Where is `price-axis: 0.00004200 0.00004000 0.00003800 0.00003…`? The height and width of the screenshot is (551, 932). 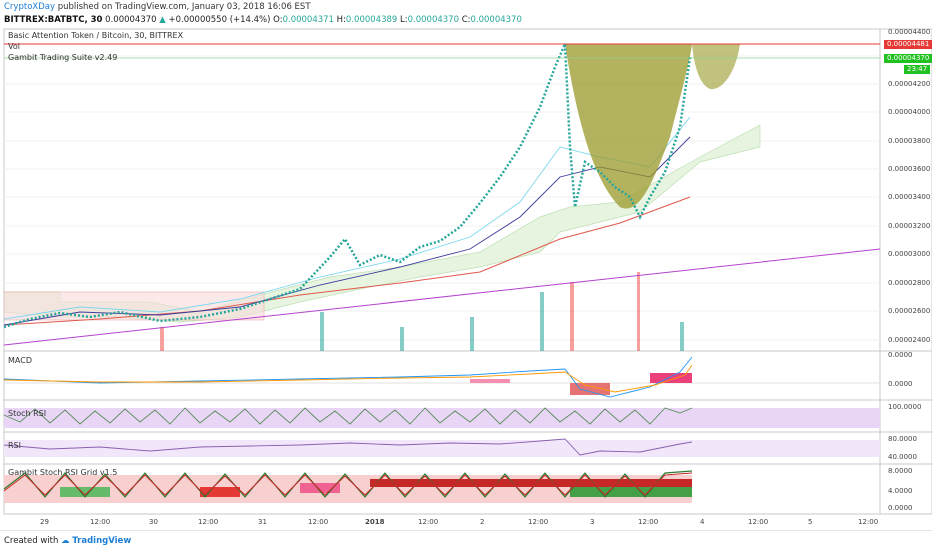 price-axis: 0.00004200 0.00004000 0.00003800 0.00003… is located at coordinates (909, 212).